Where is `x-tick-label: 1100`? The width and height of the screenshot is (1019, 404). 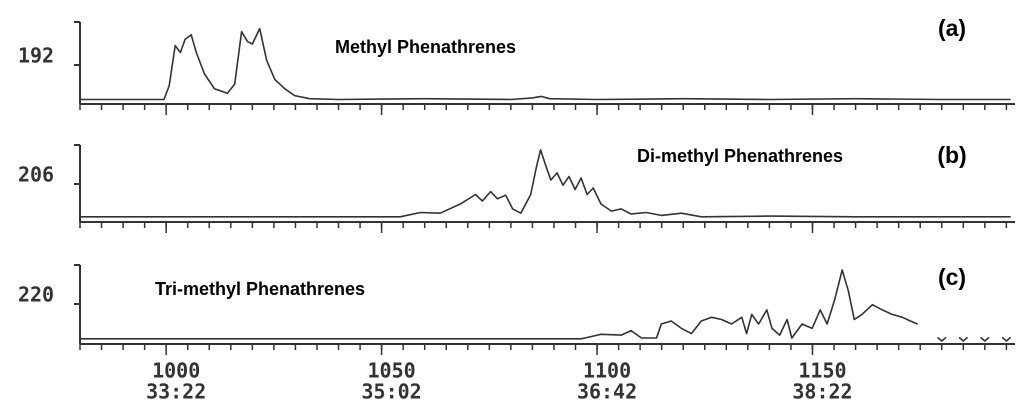
x-tick-label: 1100 is located at coordinates (607, 371).